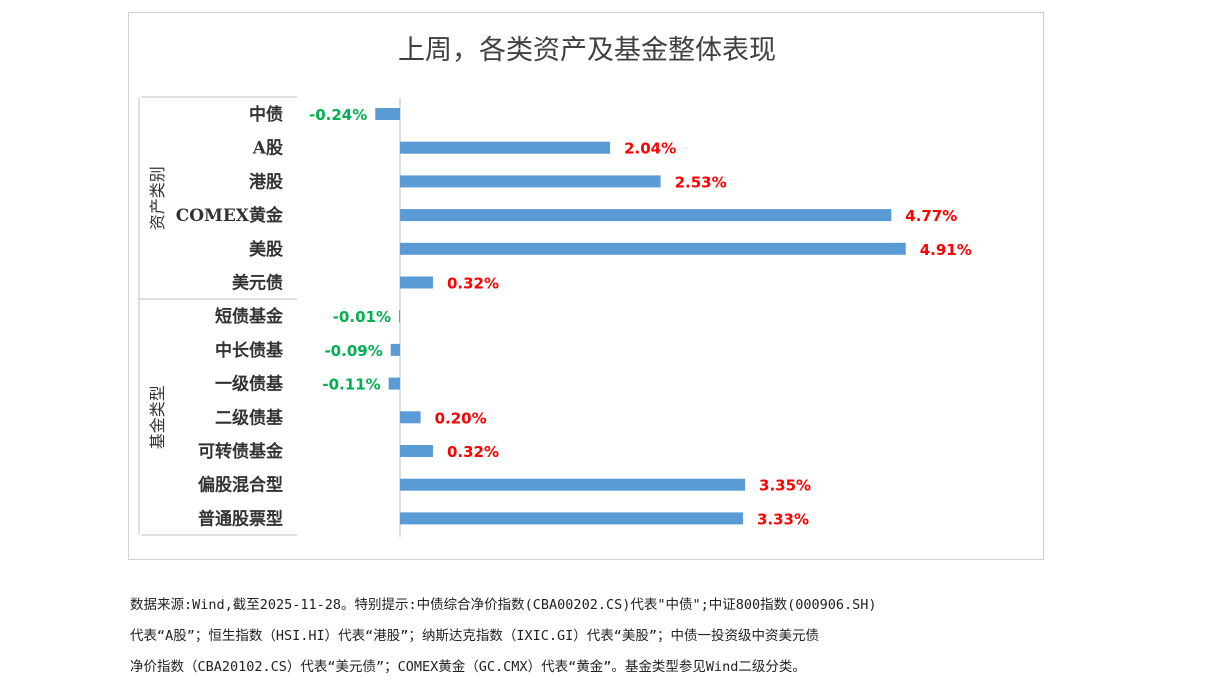 This screenshot has height=692, width=1215. Describe the element at coordinates (587, 50) in the screenshot. I see `chart-title: 上周，各类资产及基金整体表现` at that location.